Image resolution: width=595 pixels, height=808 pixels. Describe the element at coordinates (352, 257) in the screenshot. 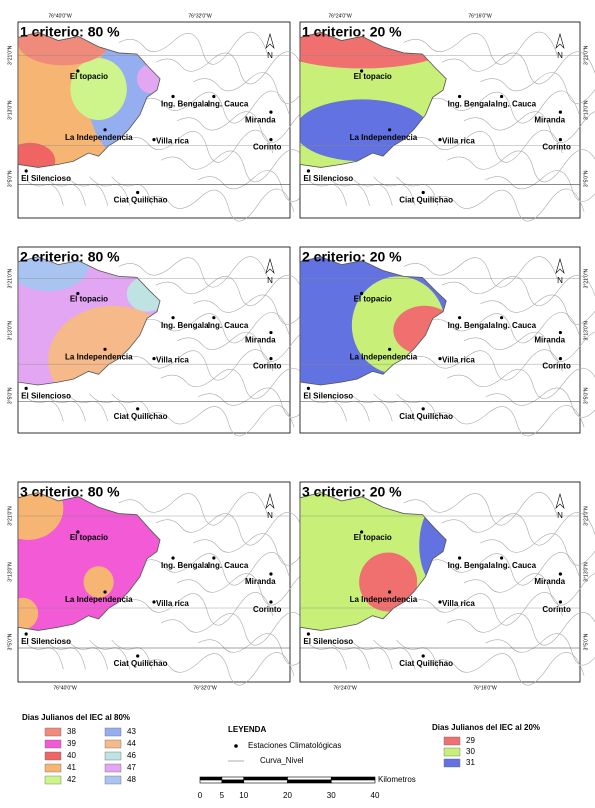

I see `panel-title: 2 criterio: 20 %` at that location.